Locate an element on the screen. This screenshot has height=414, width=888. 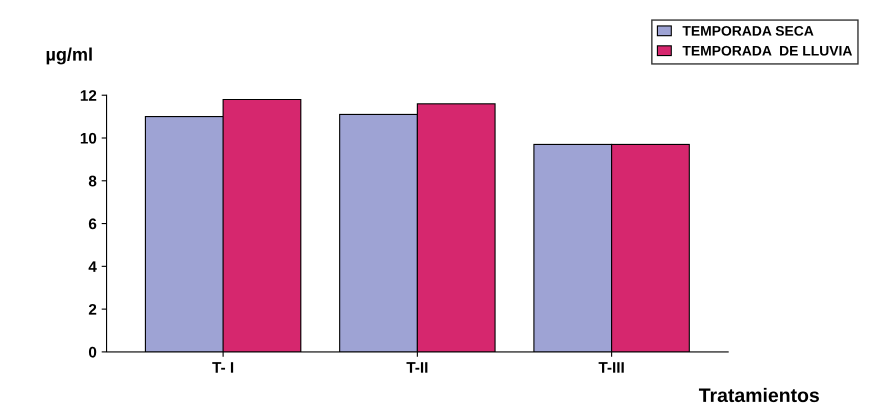
y-tick-label: 0 is located at coordinates (92, 352).